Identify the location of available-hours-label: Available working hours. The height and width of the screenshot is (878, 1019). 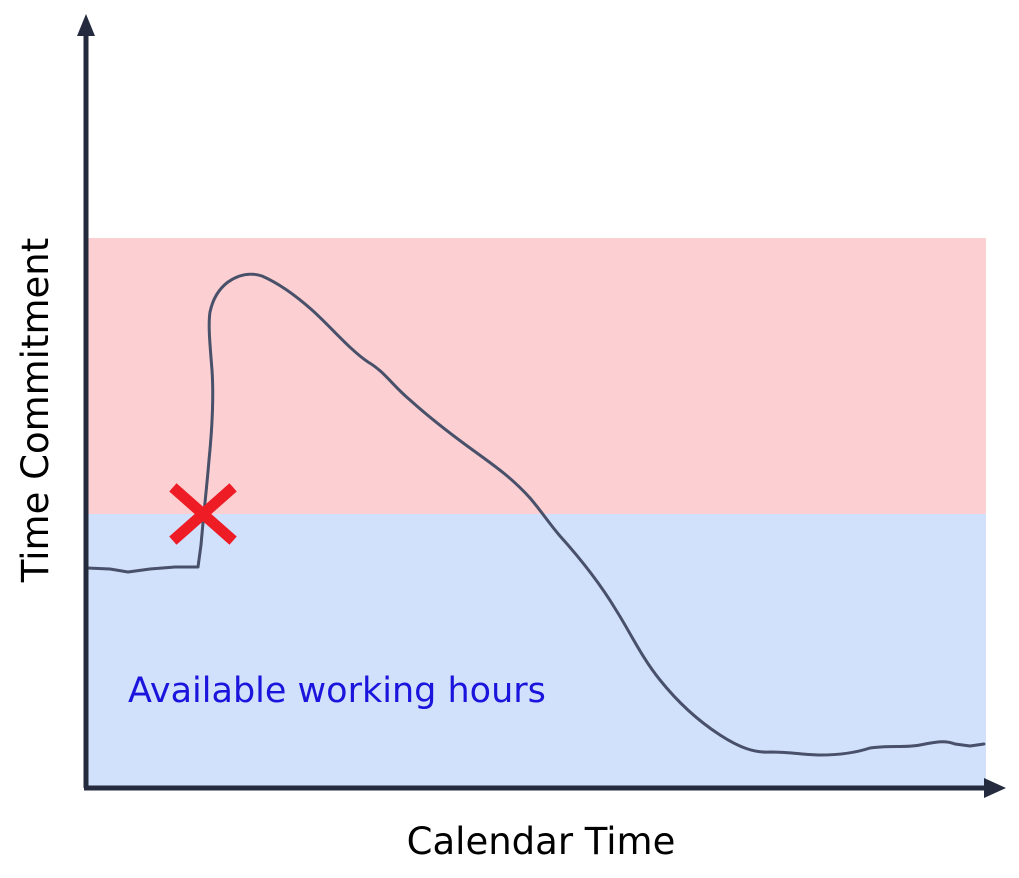
(337, 691).